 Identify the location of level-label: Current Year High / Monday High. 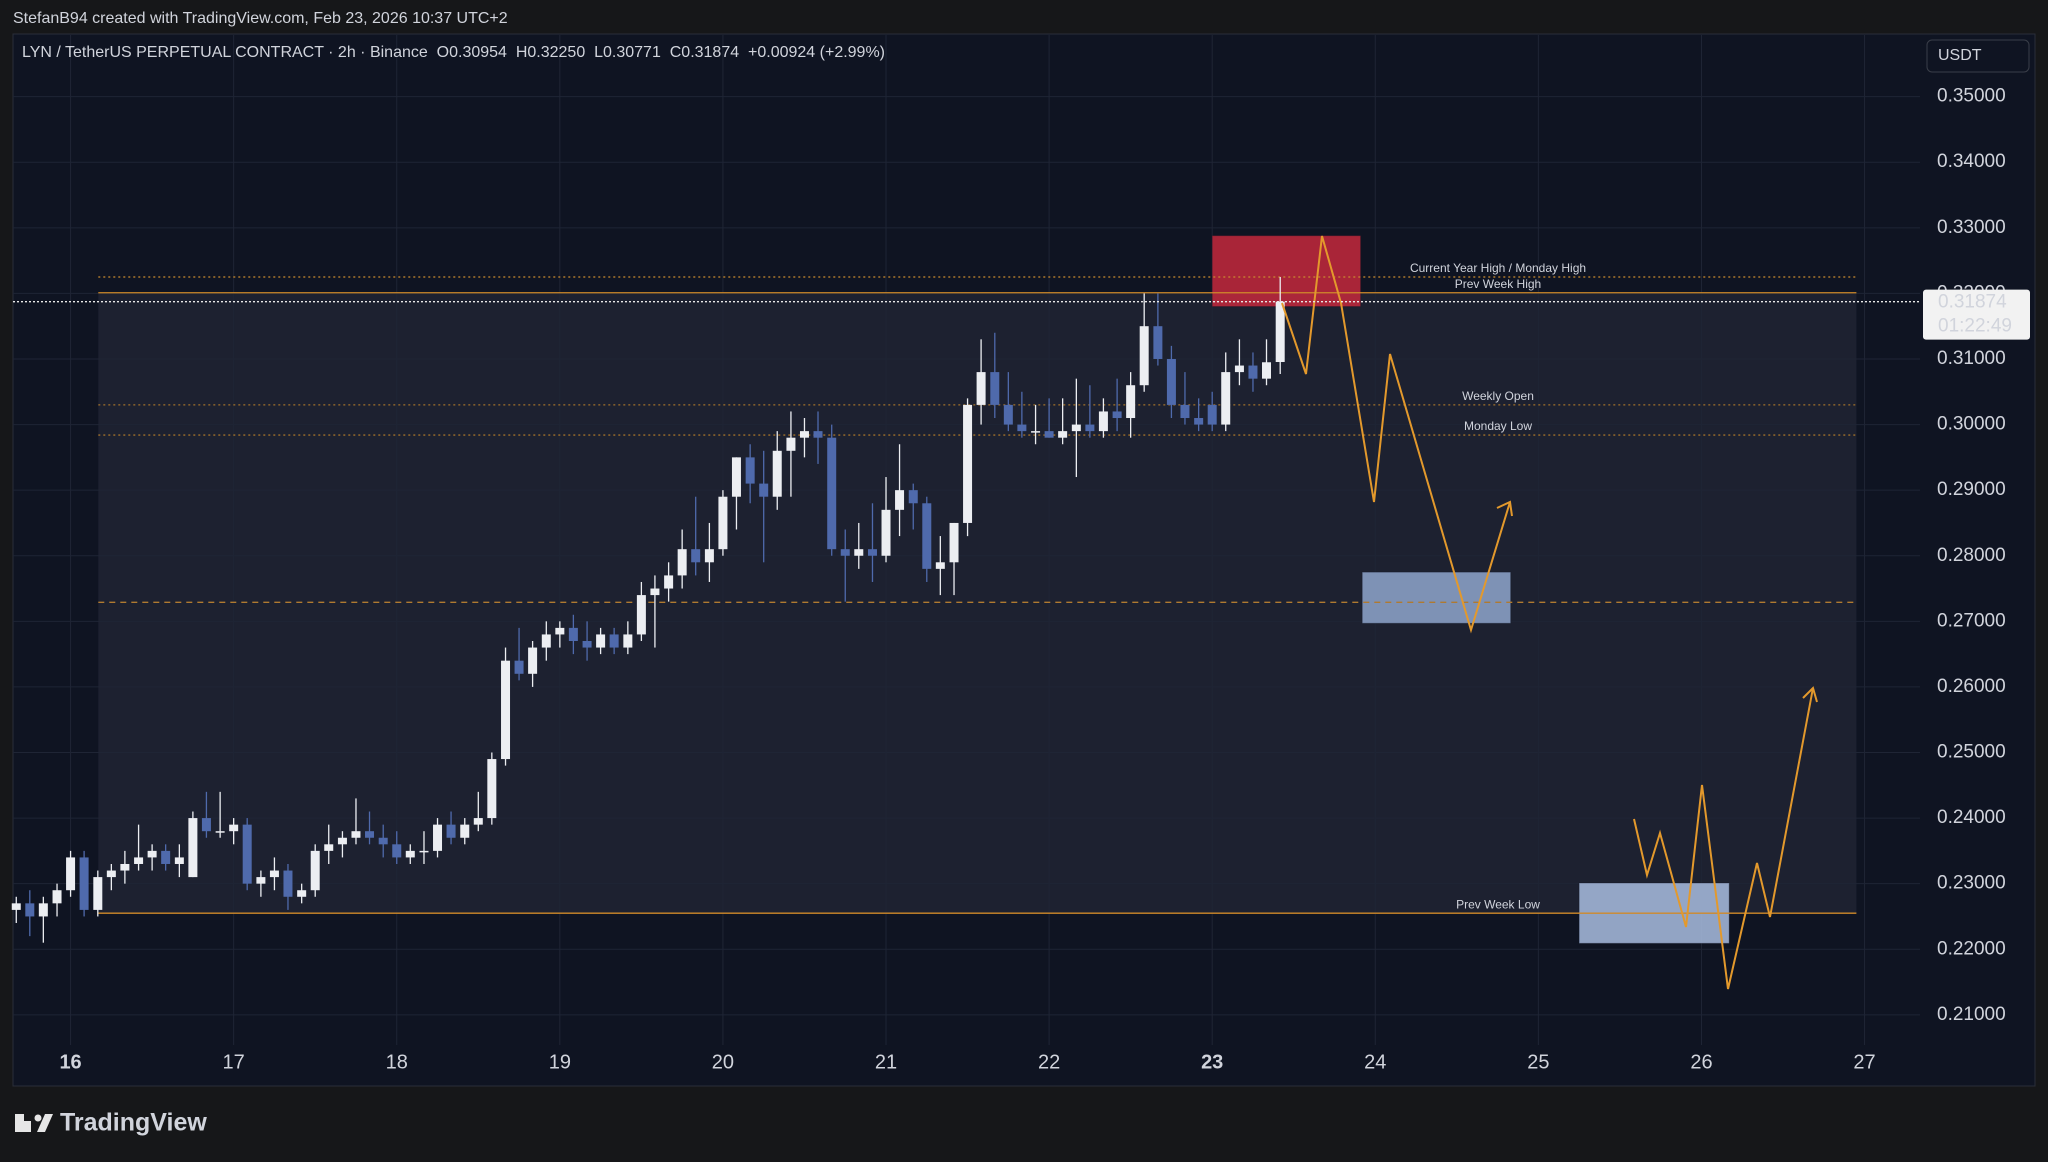
(1498, 268).